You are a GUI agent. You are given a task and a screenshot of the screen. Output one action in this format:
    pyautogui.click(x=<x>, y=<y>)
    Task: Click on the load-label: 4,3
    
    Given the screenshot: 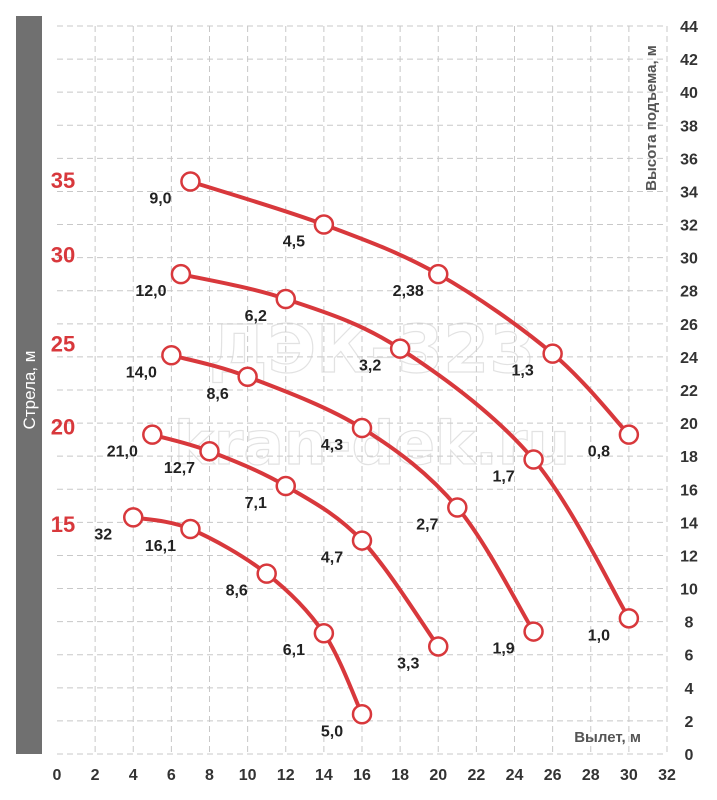 What is the action you would take?
    pyautogui.click(x=332, y=445)
    